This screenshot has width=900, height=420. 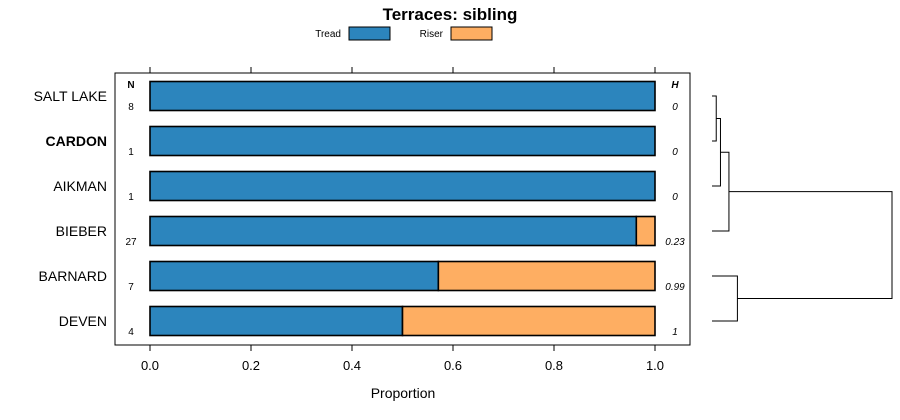 I want to click on n-value-deven: 4, so click(x=131, y=332).